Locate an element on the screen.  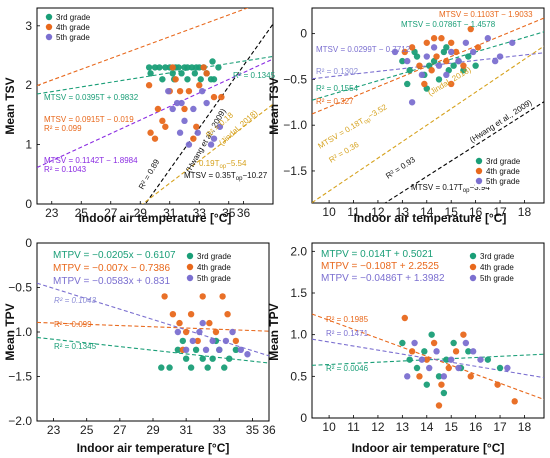
eq-label-4th: MTSV = 0.0915T − 0.019 is located at coordinates (89, 119).